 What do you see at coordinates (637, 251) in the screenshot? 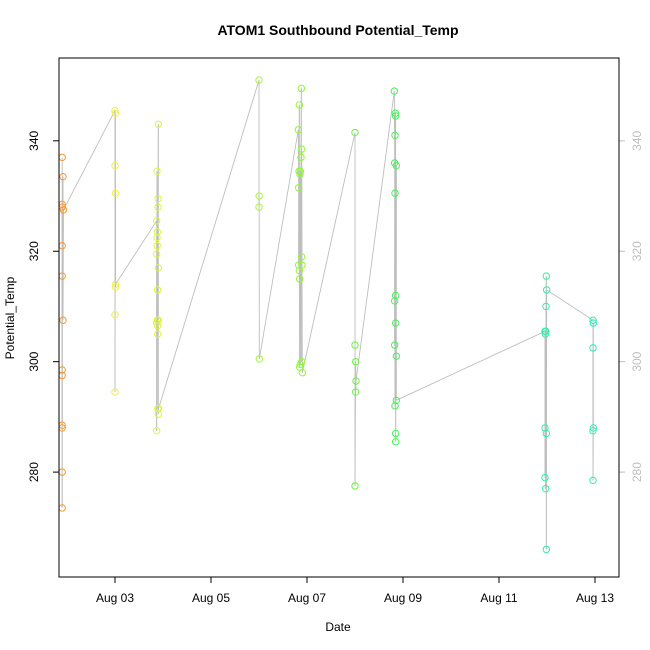
I see `right-y-tick-label: 320` at bounding box center [637, 251].